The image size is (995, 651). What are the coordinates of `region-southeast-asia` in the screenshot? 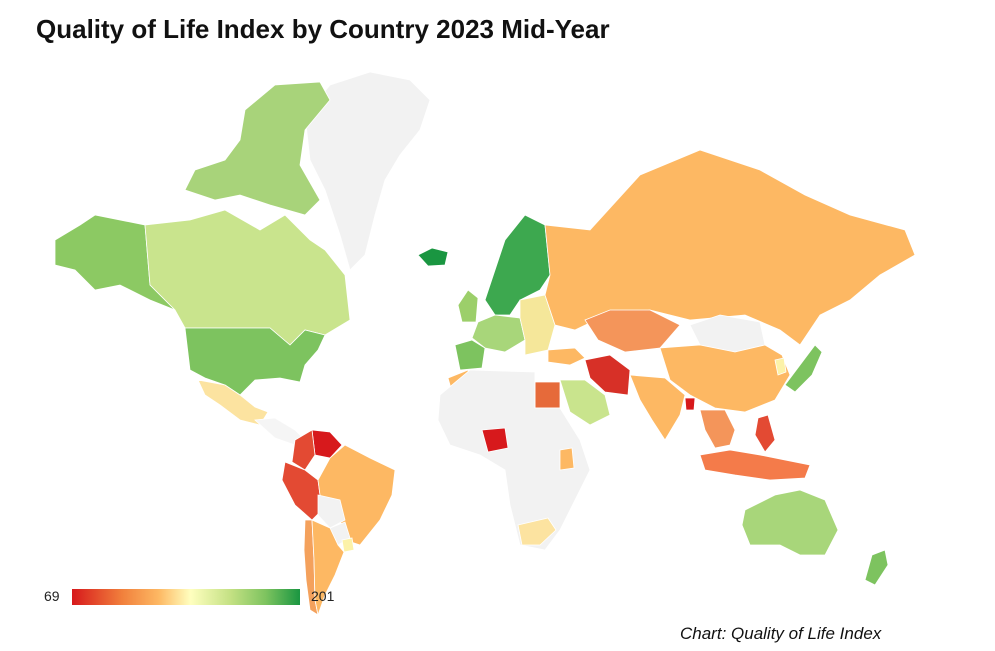 It's located at (717, 429).